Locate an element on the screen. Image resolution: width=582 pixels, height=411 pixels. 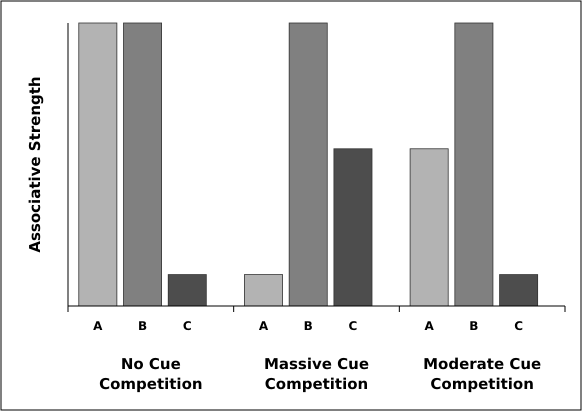
text: No Cue Competition is located at coordinates (151, 374).